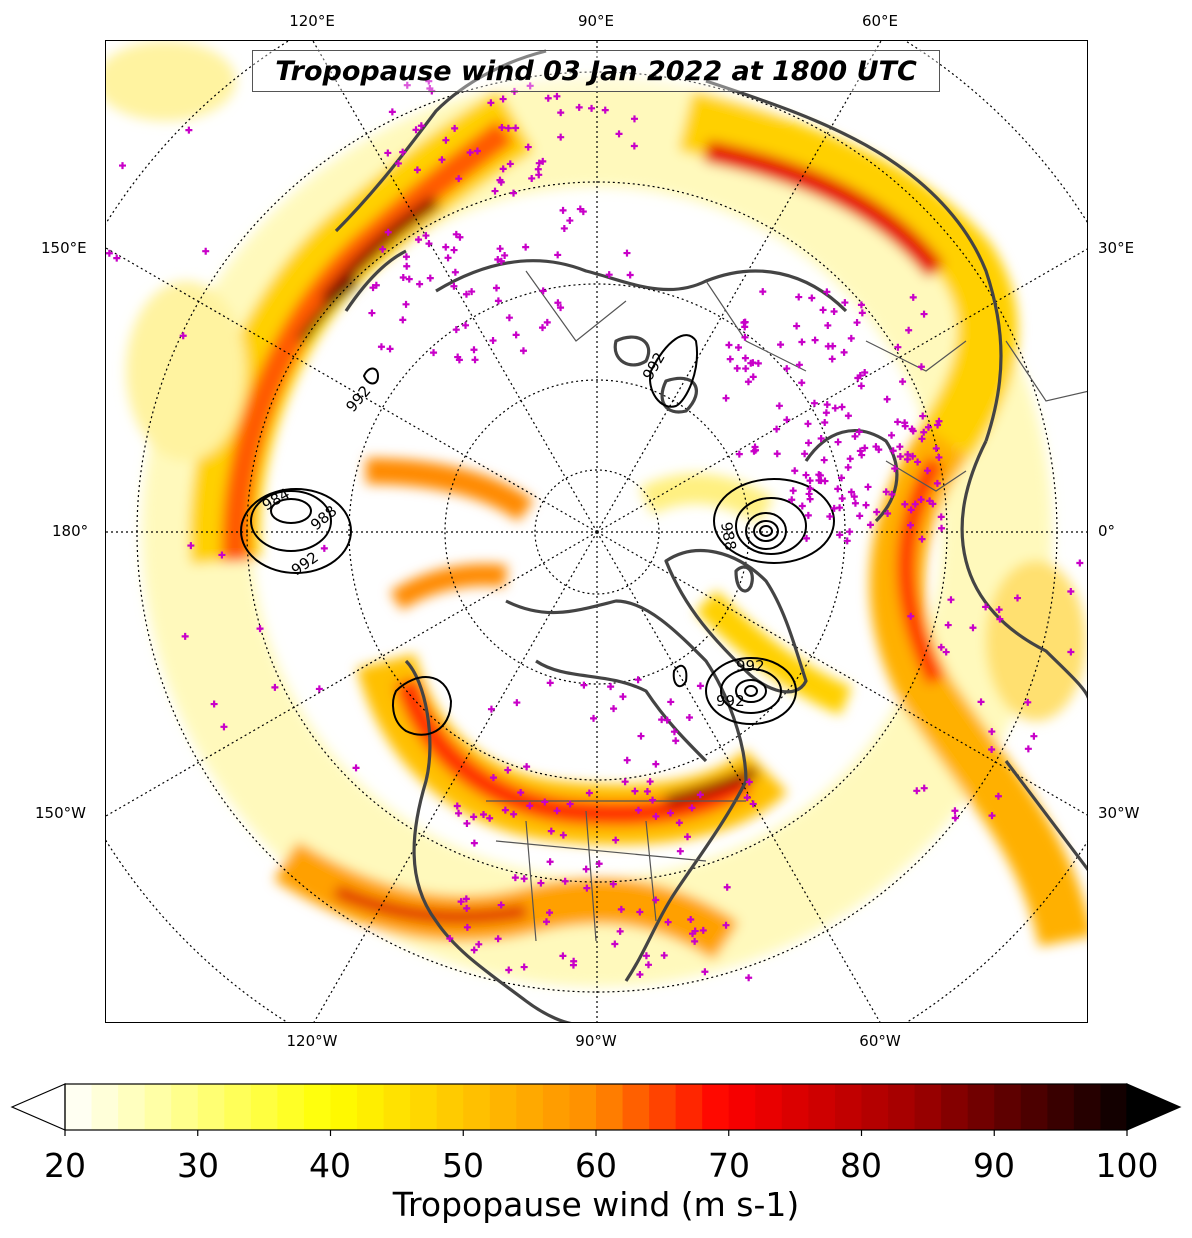 The width and height of the screenshot is (1192, 1238). I want to click on left-lon-label: 150°E, so click(64, 248).